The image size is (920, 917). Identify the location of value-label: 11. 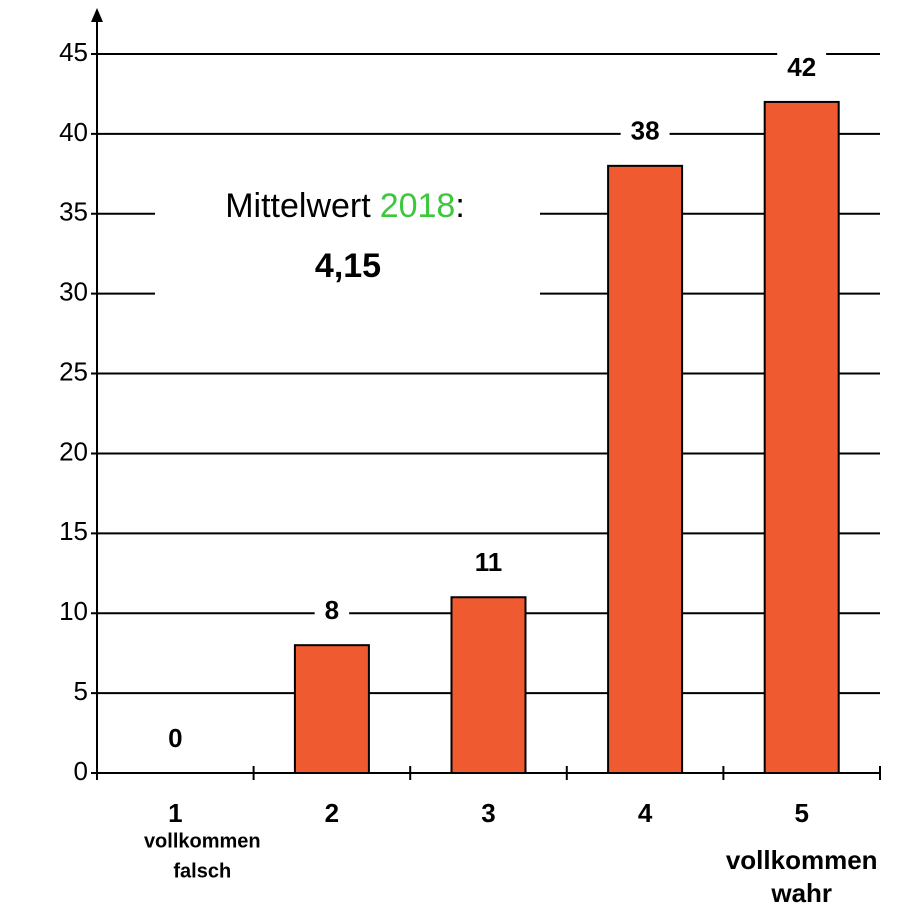
(489, 562).